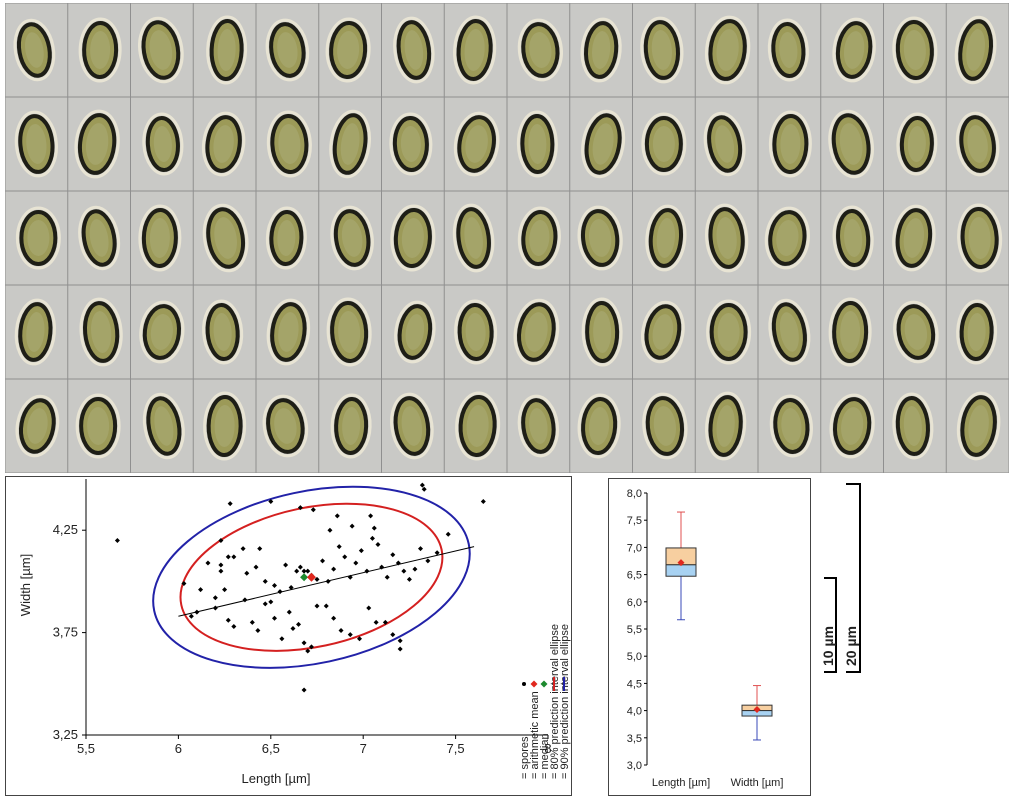 The width and height of the screenshot is (1013, 800). What do you see at coordinates (634, 739) in the screenshot?
I see `box-y-tick-label: 3,5` at bounding box center [634, 739].